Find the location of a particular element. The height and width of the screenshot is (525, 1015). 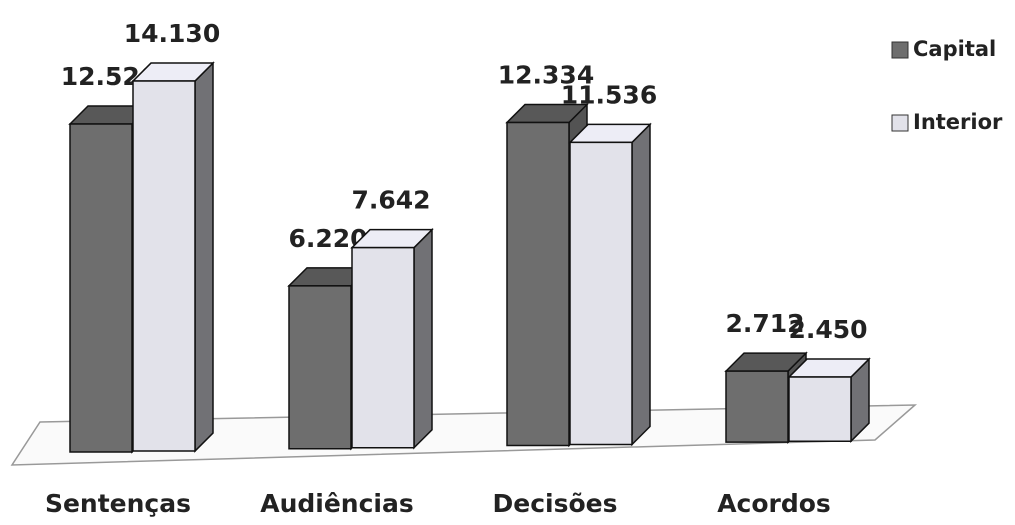

legend-label: Interior is located at coordinates (958, 122).